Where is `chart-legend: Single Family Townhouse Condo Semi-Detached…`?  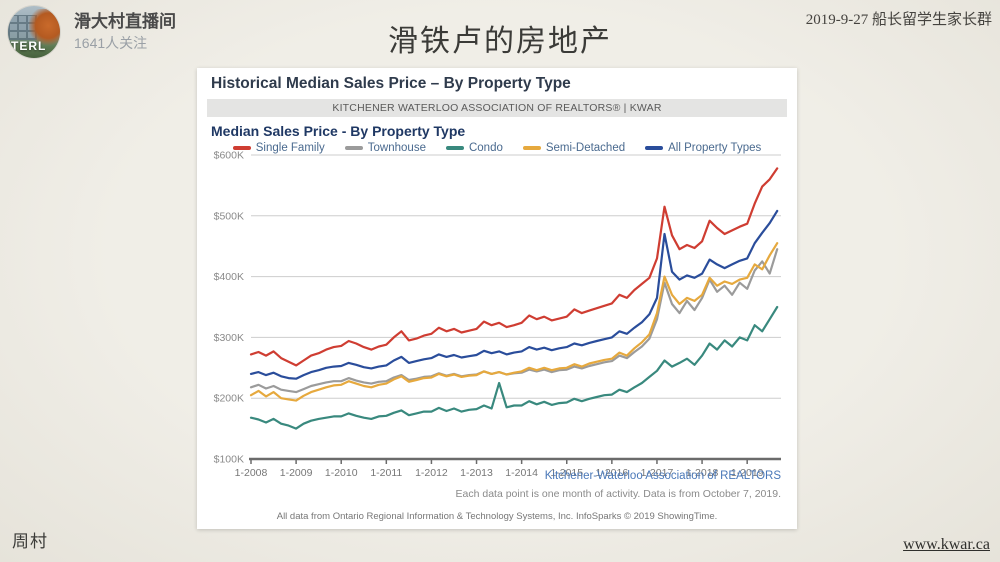
chart-legend: Single Family Townhouse Condo Semi-Detached… is located at coordinates (497, 148).